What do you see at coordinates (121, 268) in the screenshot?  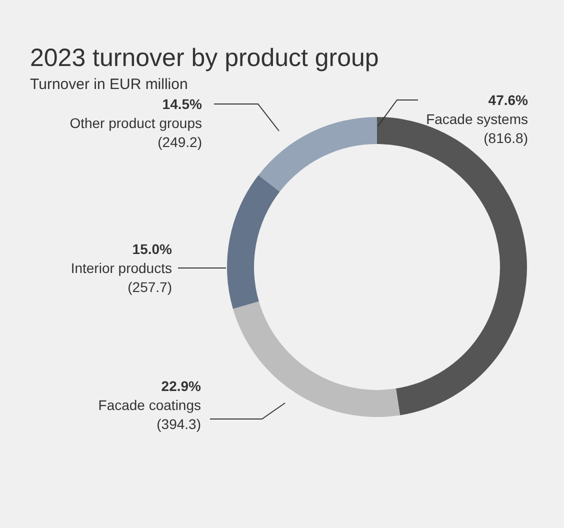 I see `slice-label: Interior products` at bounding box center [121, 268].